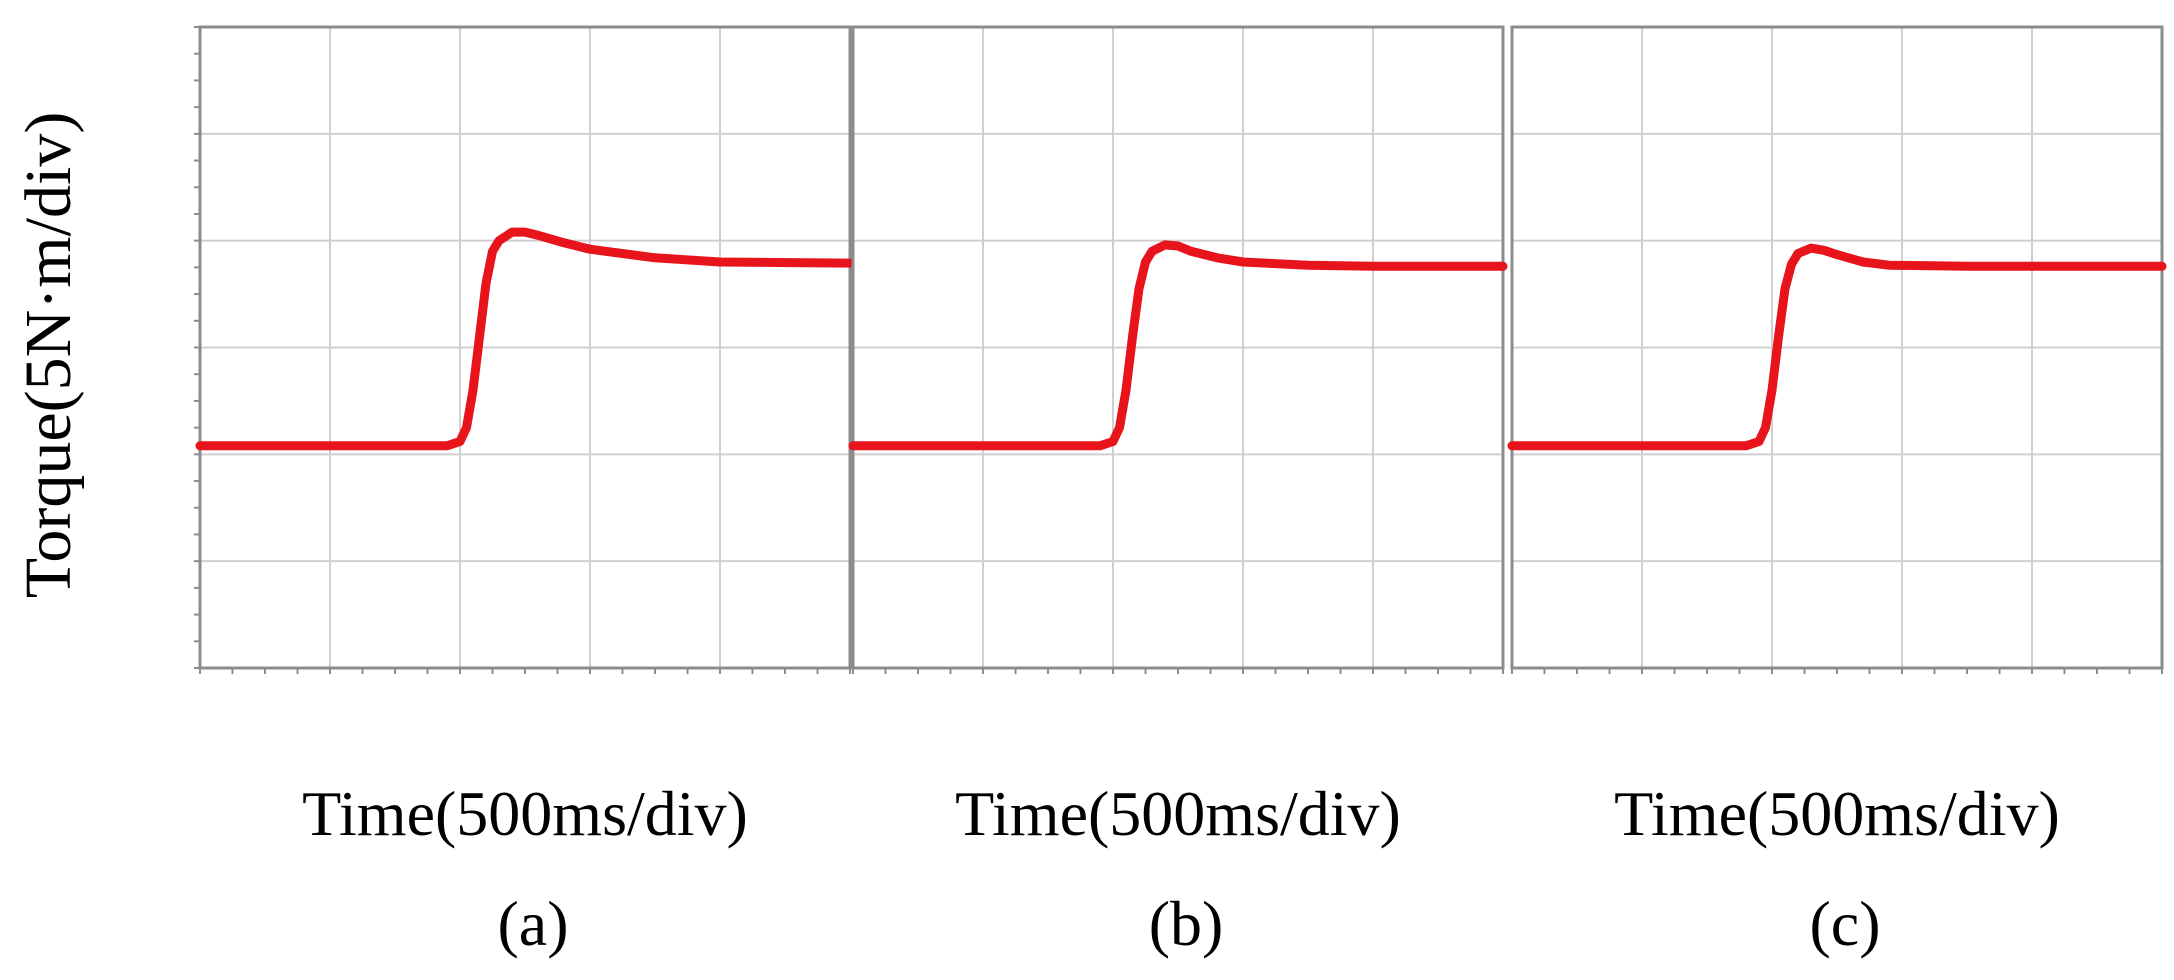 This screenshot has height=980, width=2174. I want to click on panel-caption: (b), so click(1186, 923).